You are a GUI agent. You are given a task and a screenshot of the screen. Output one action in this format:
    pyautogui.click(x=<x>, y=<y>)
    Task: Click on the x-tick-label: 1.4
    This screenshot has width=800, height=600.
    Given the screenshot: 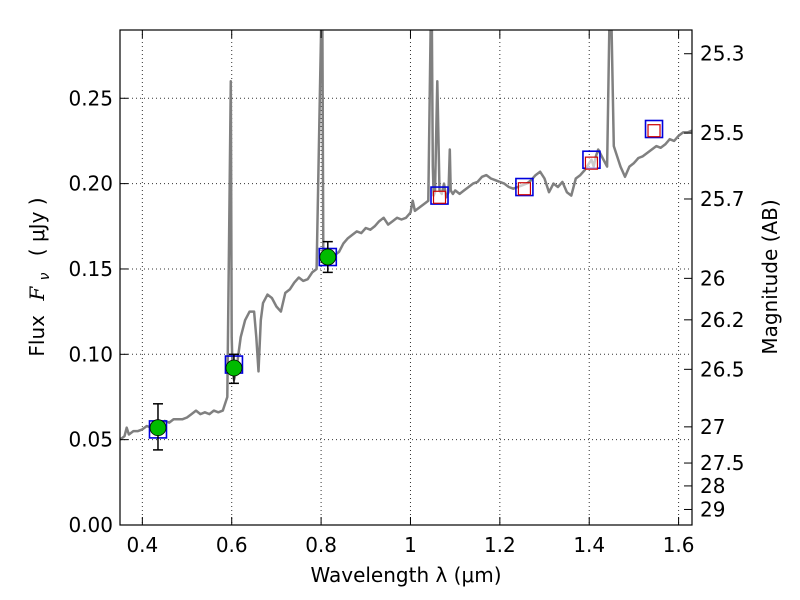 What is the action you would take?
    pyautogui.click(x=589, y=545)
    